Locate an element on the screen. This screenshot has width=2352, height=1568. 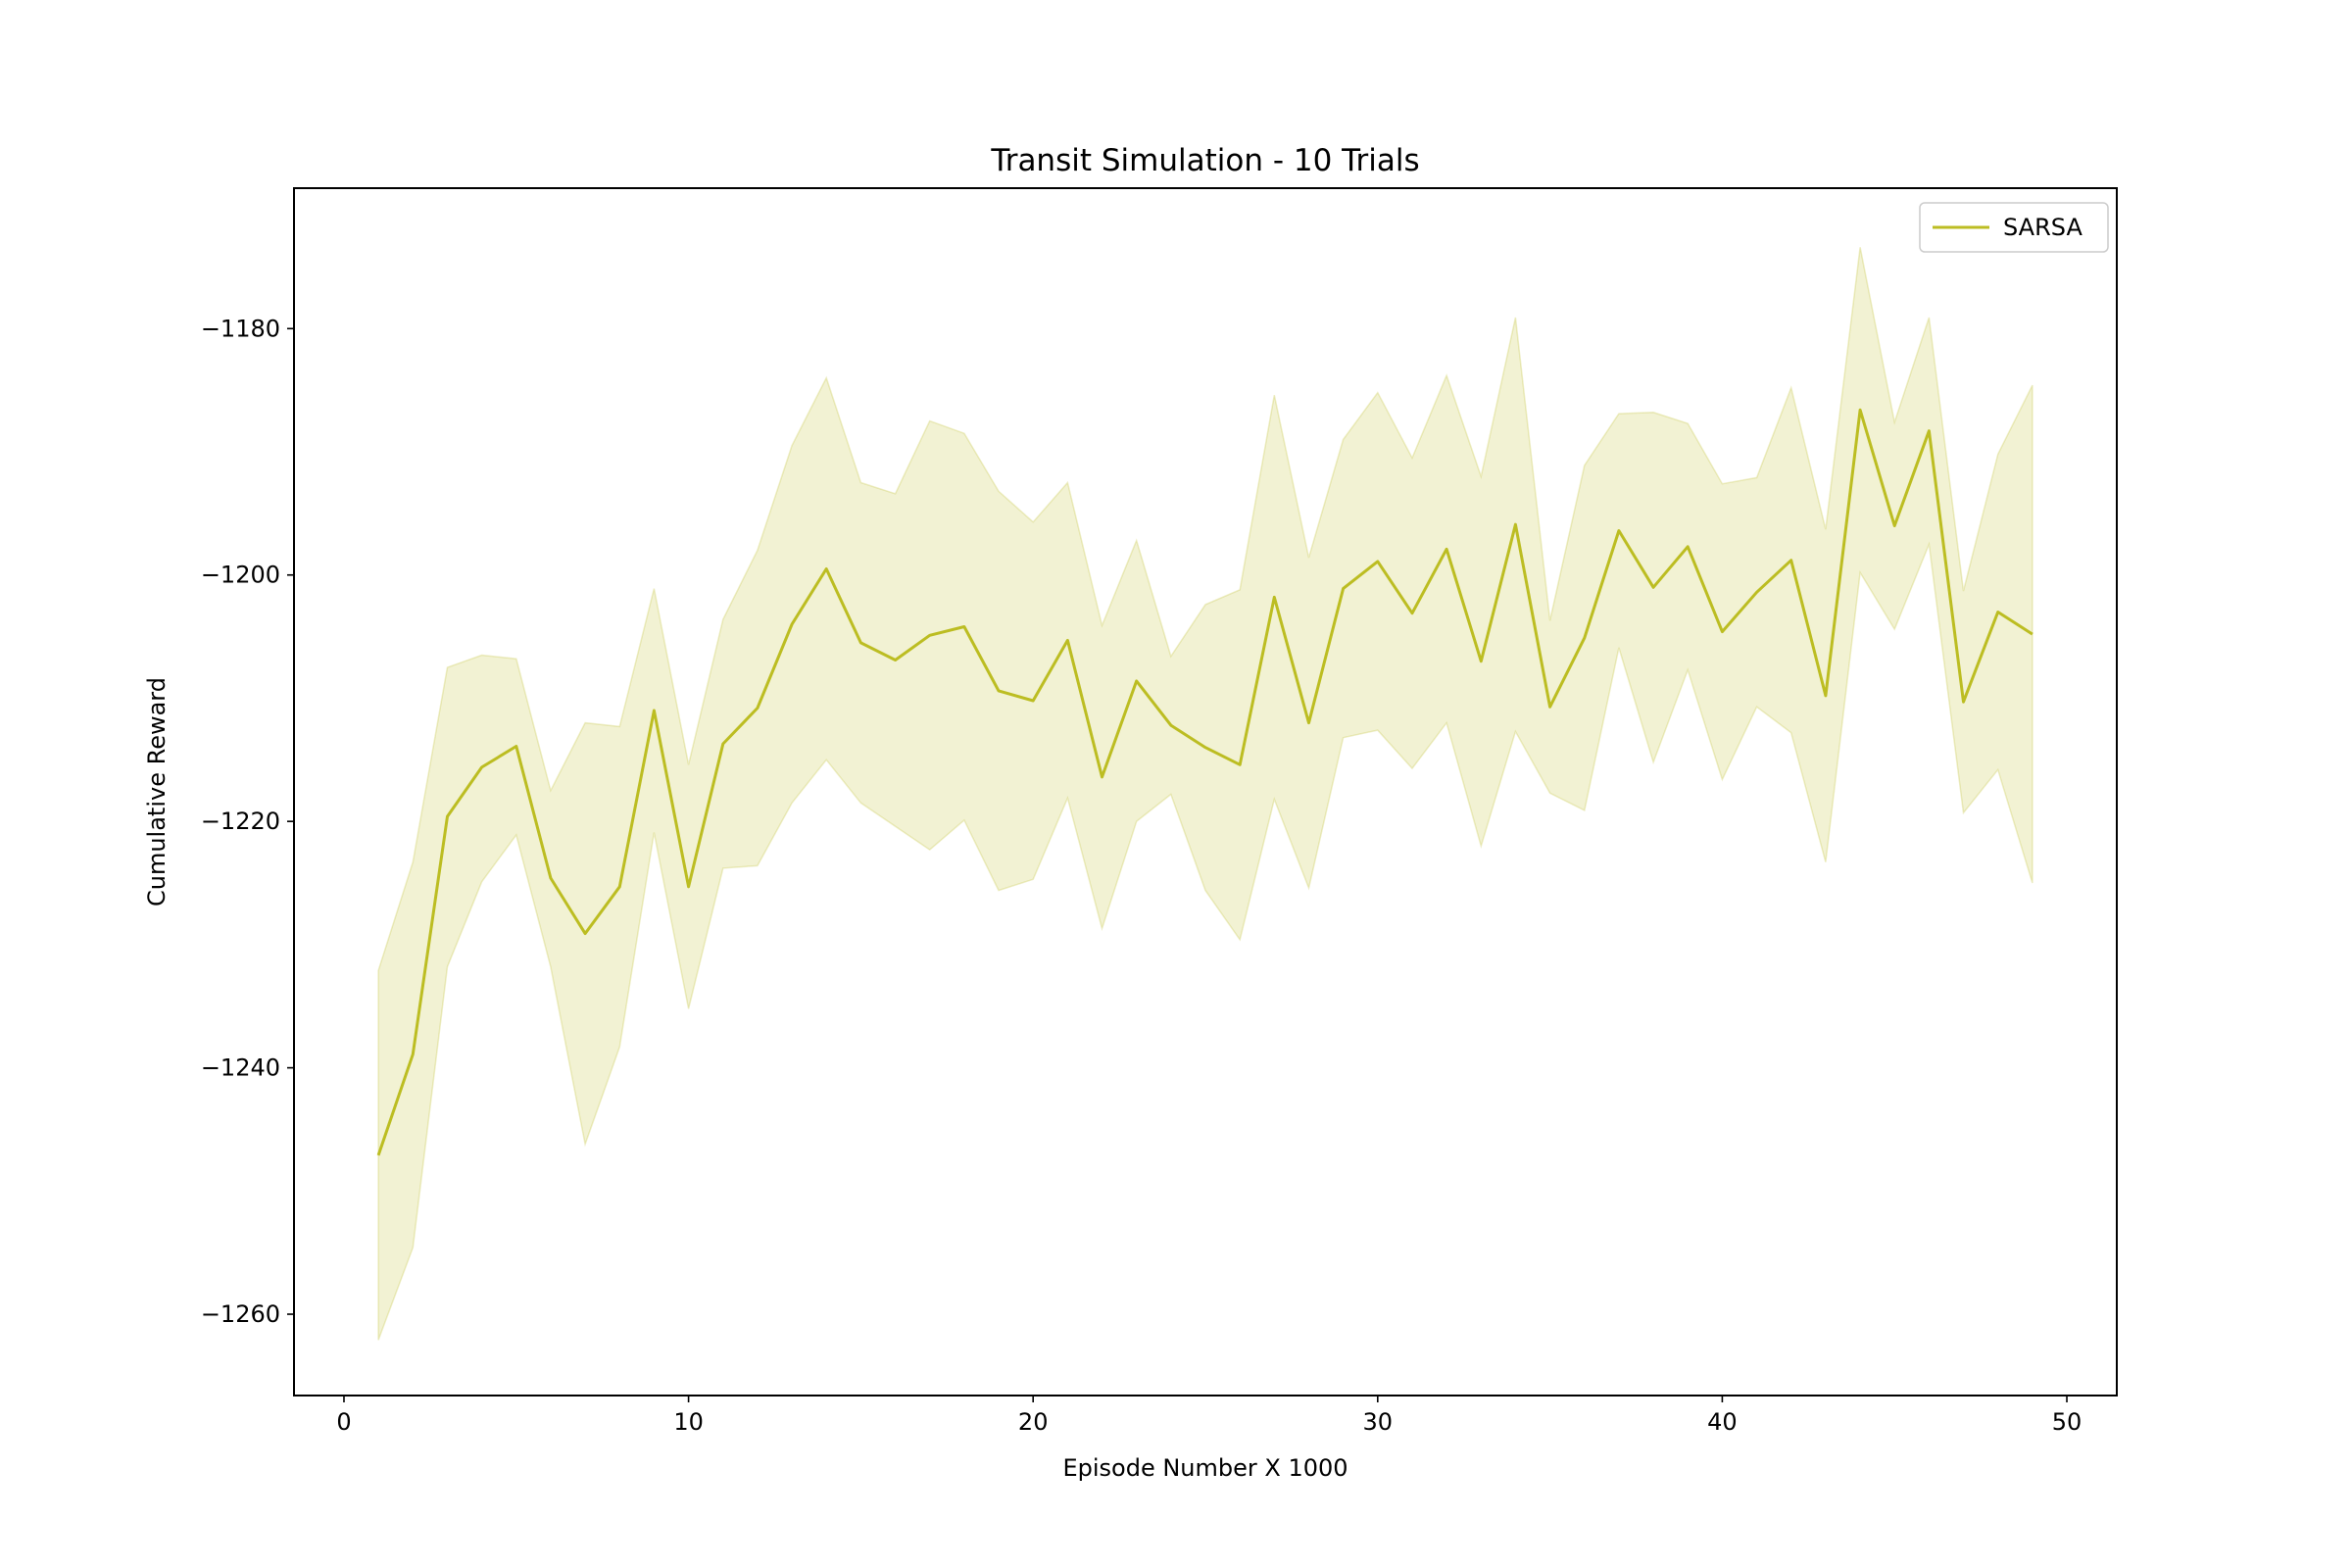
y-tick-label: −1200 is located at coordinates (240, 575).